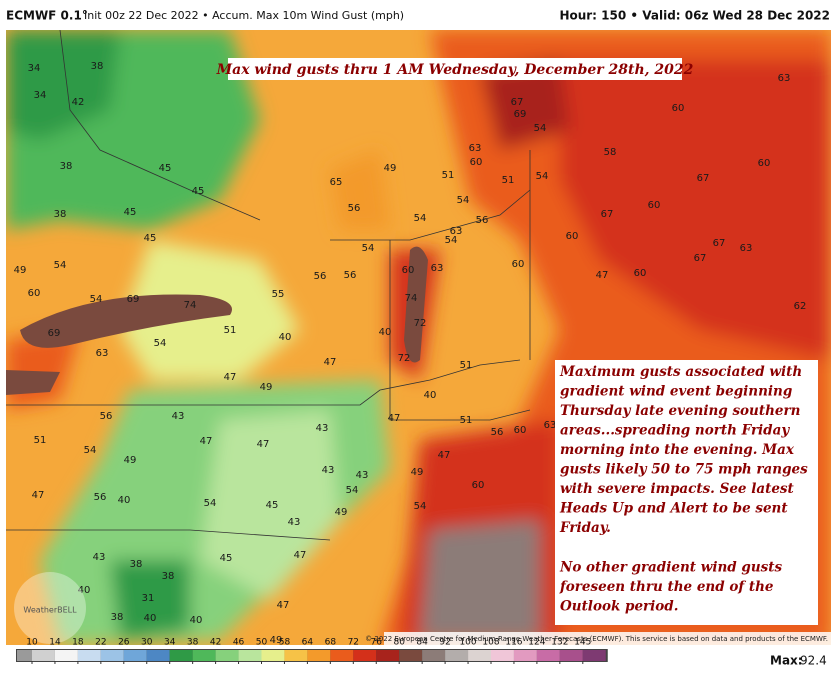  I want to click on colorbar-tick-label: 22, so click(100, 643).